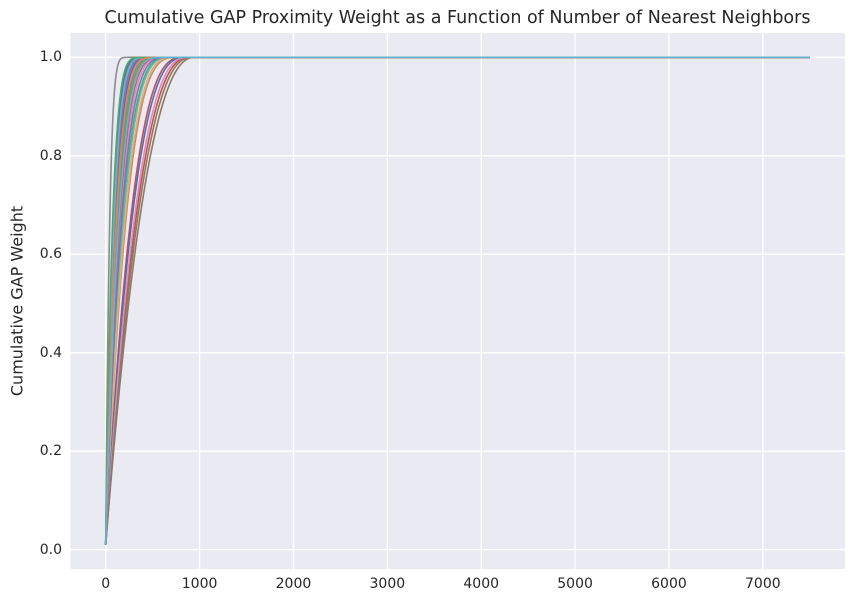 The width and height of the screenshot is (856, 609). What do you see at coordinates (575, 584) in the screenshot?
I see `x-tick-label: 5000` at bounding box center [575, 584].